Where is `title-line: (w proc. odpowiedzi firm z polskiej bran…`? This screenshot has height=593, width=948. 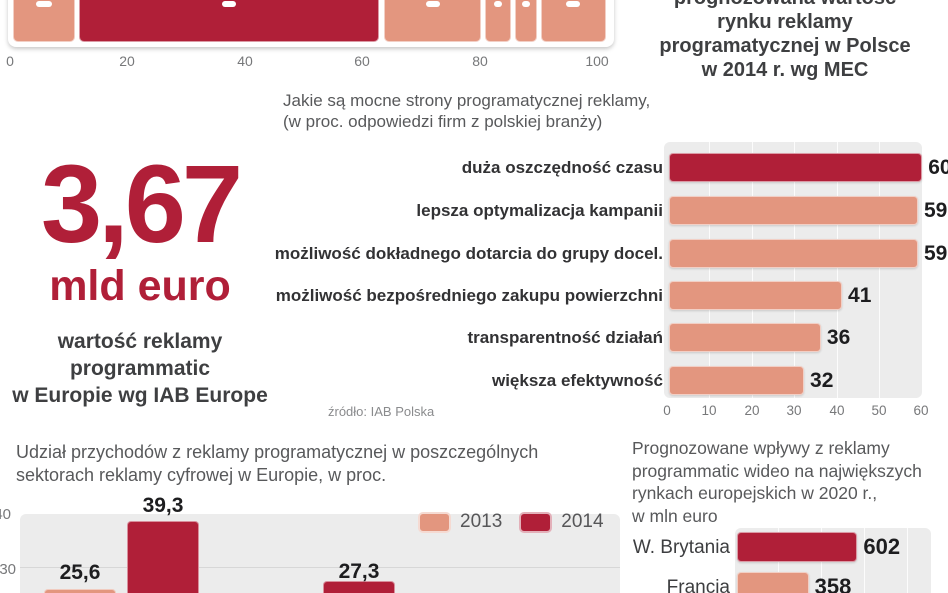 title-line: (w proc. odpowiedzi firm z polskiej bran… is located at coordinates (443, 121).